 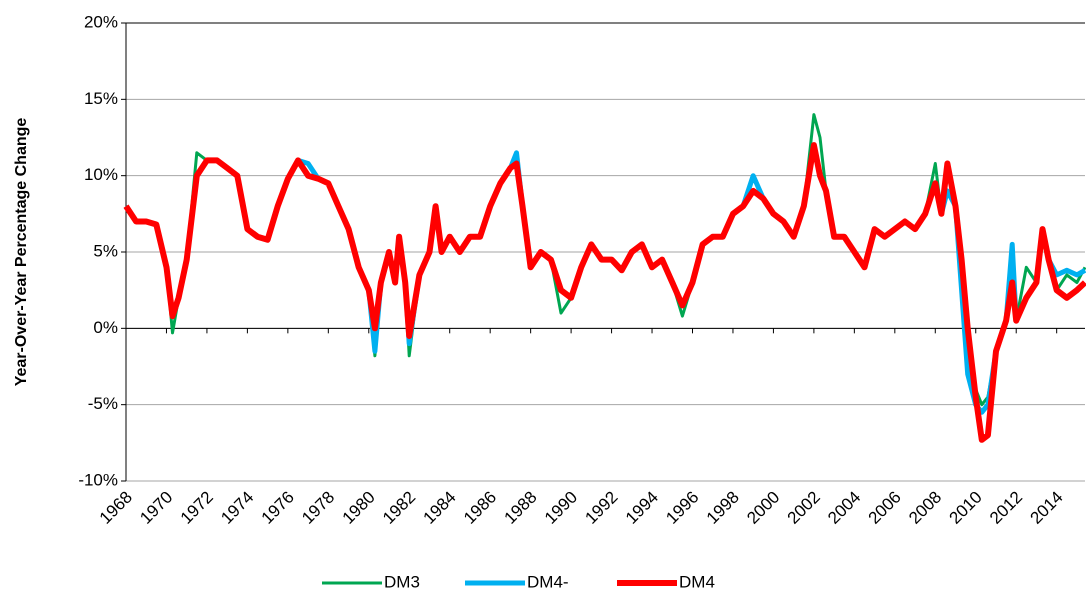 What do you see at coordinates (103, 403) in the screenshot?
I see `y-tick-label: -5%` at bounding box center [103, 403].